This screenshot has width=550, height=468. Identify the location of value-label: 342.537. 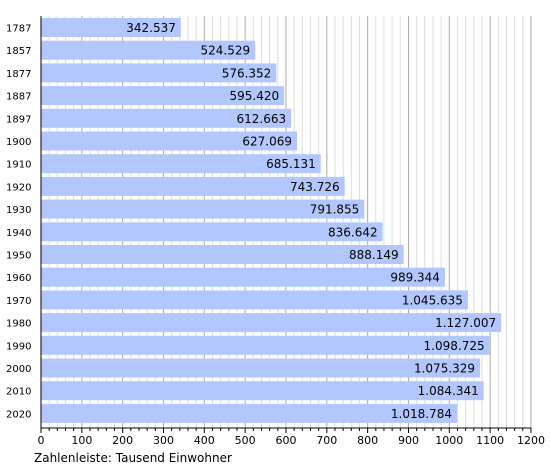
(151, 28).